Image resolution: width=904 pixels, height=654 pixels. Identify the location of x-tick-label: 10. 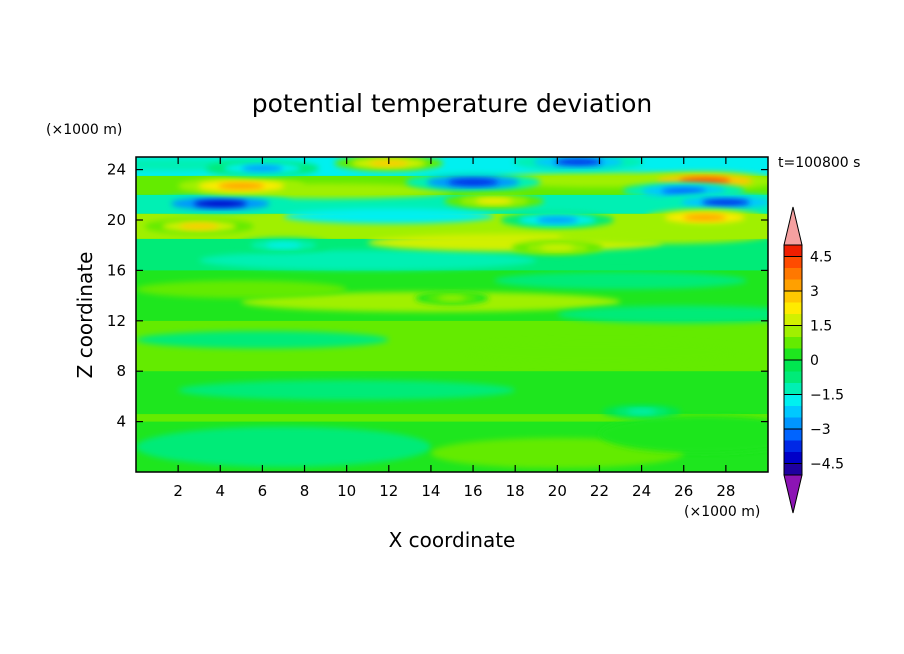
(346, 491).